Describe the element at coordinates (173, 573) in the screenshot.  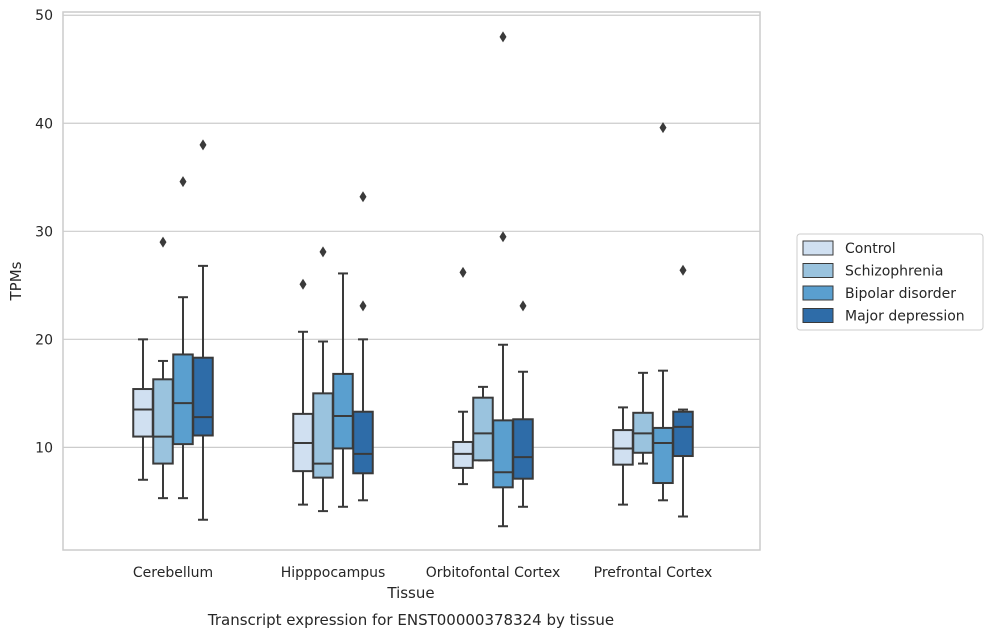
I see `x-tick-label: Cerebellum` at that location.